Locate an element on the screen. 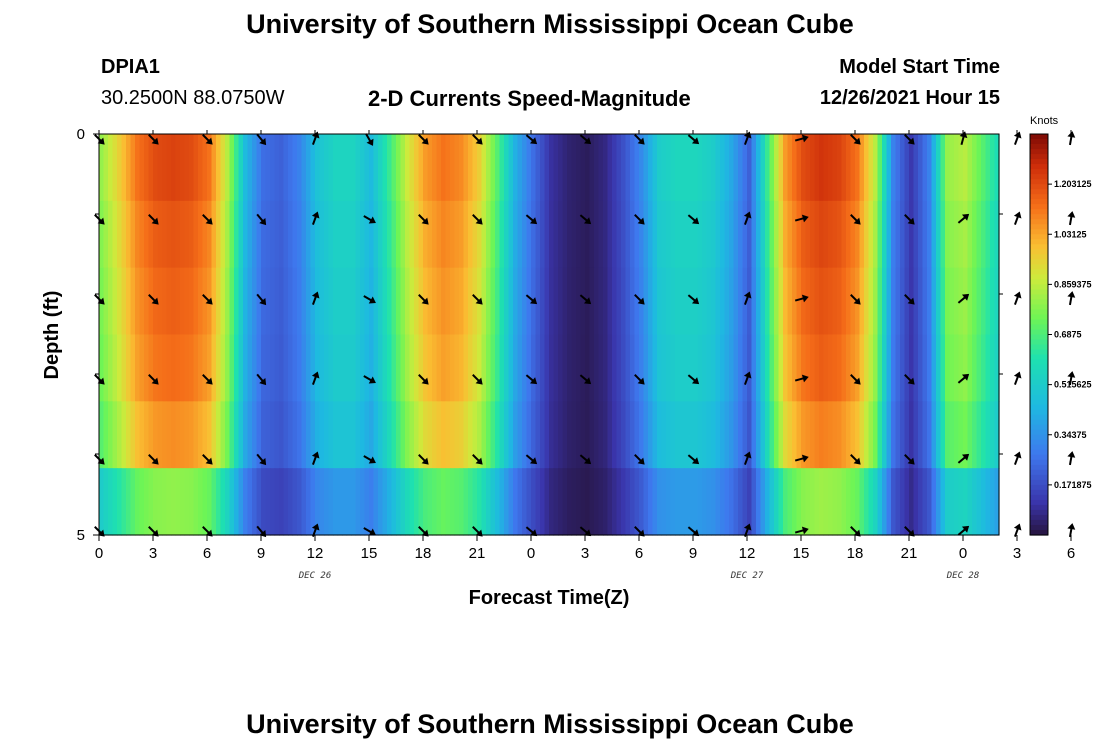 The image size is (1100, 750). chart-subtitle: 2-D Currents Speed-Magnitude is located at coordinates (529, 98).